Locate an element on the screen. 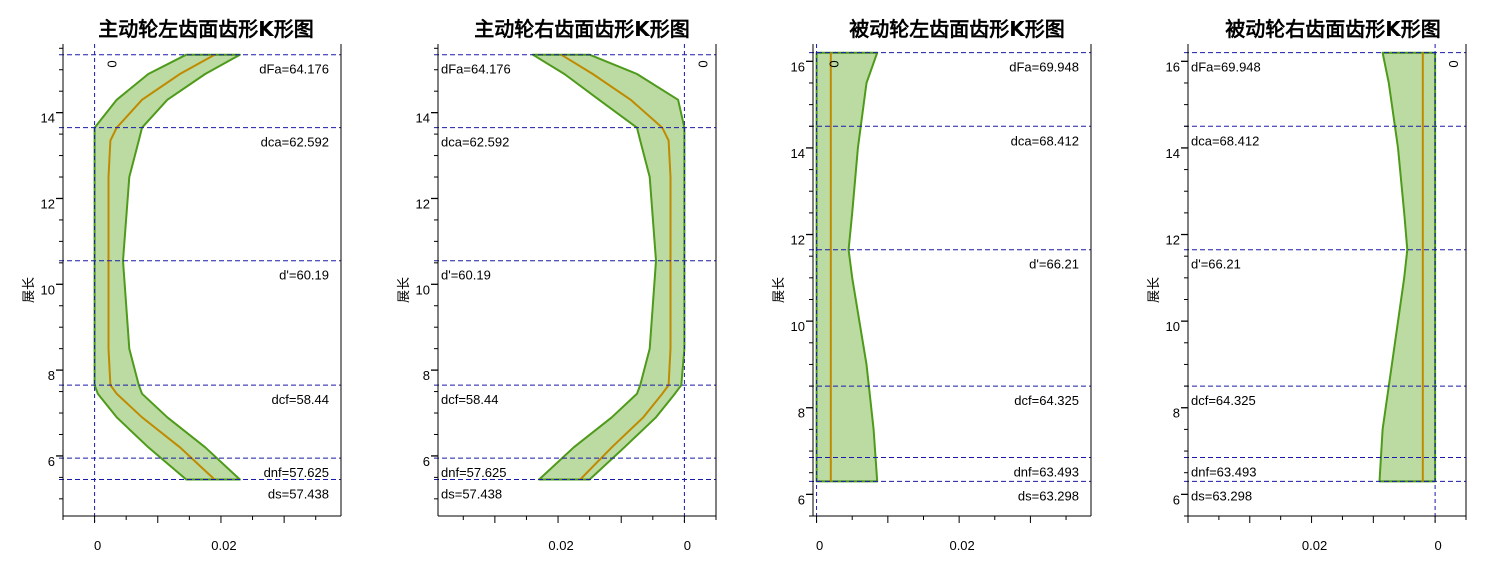 The image size is (1485, 570). chart-title: 被动轮左齿面齿形K形图 is located at coordinates (957, 29).